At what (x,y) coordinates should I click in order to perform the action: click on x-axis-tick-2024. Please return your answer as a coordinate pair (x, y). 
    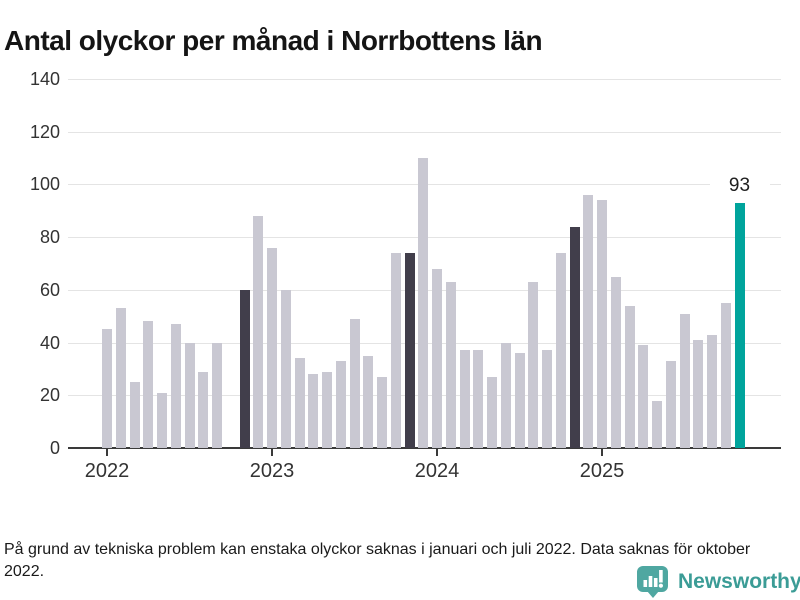
    Looking at the image, I should click on (437, 452).